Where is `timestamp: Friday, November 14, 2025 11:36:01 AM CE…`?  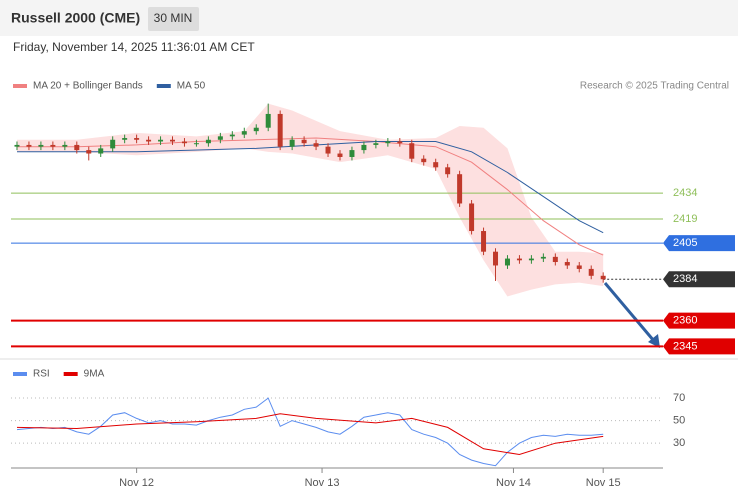
timestamp: Friday, November 14, 2025 11:36:01 AM CE… is located at coordinates (134, 47).